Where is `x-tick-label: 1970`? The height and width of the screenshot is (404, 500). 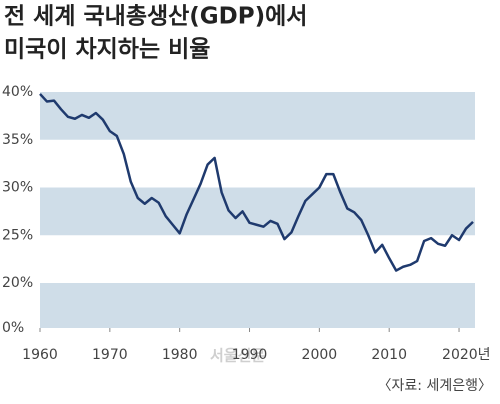
x-tick-label: 1970 is located at coordinates (110, 355).